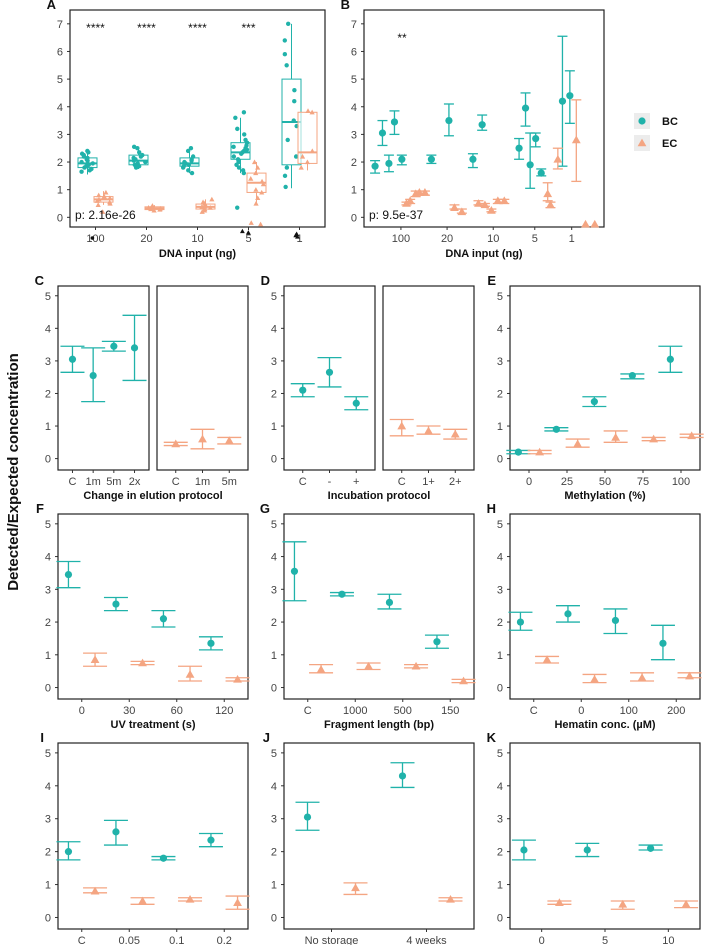 This screenshot has width=709, height=945. I want to click on legend-label-bc: BC, so click(670, 122).